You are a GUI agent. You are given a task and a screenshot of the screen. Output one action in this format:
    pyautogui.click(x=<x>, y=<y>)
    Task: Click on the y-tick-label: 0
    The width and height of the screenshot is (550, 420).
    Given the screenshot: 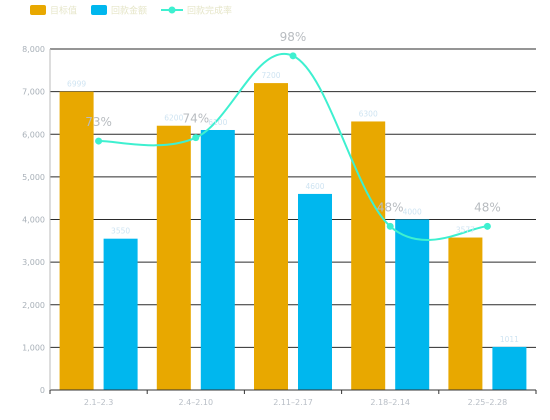 What is the action you would take?
    pyautogui.click(x=42, y=390)
    